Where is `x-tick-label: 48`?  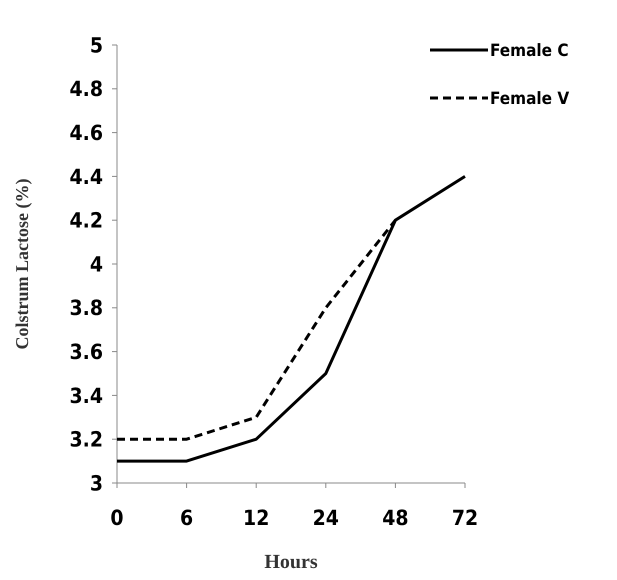 x-tick-label: 48 is located at coordinates (395, 518).